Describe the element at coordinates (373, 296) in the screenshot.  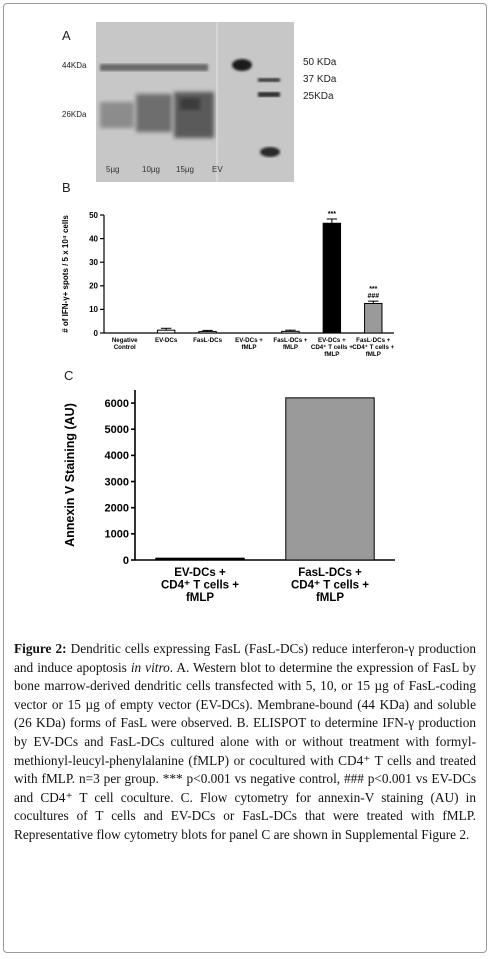
I see `significance-label: ###` at that location.